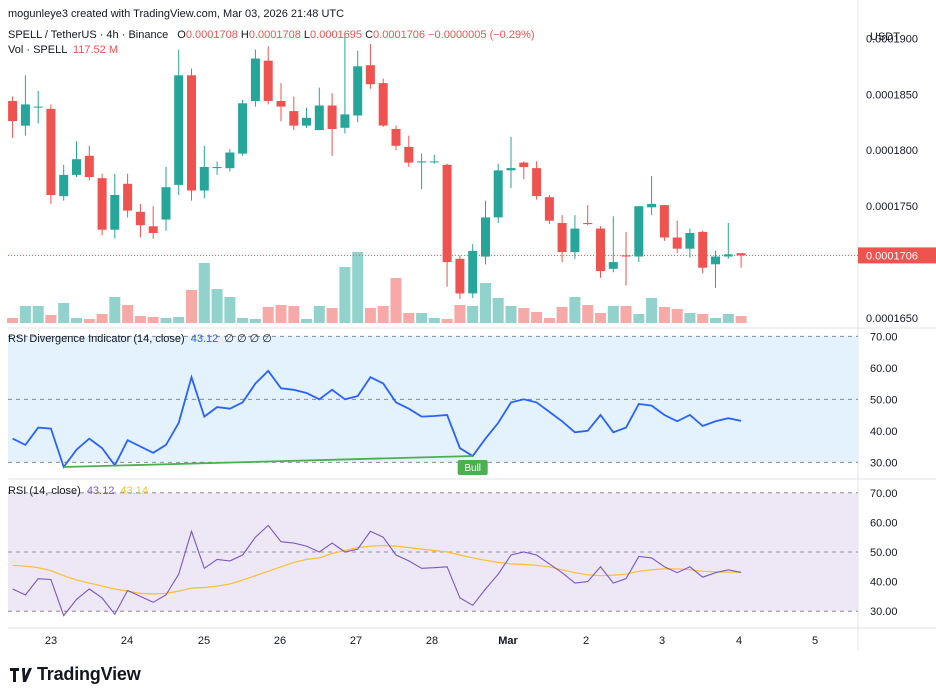  I want to click on rsi-axis-tick: 60.00, so click(884, 523).